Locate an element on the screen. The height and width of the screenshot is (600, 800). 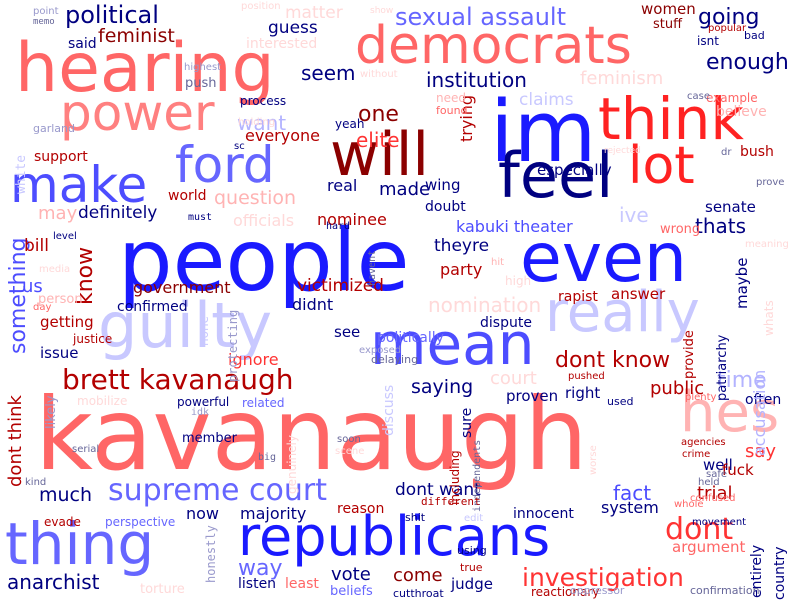
word: dont is located at coordinates (699, 529).